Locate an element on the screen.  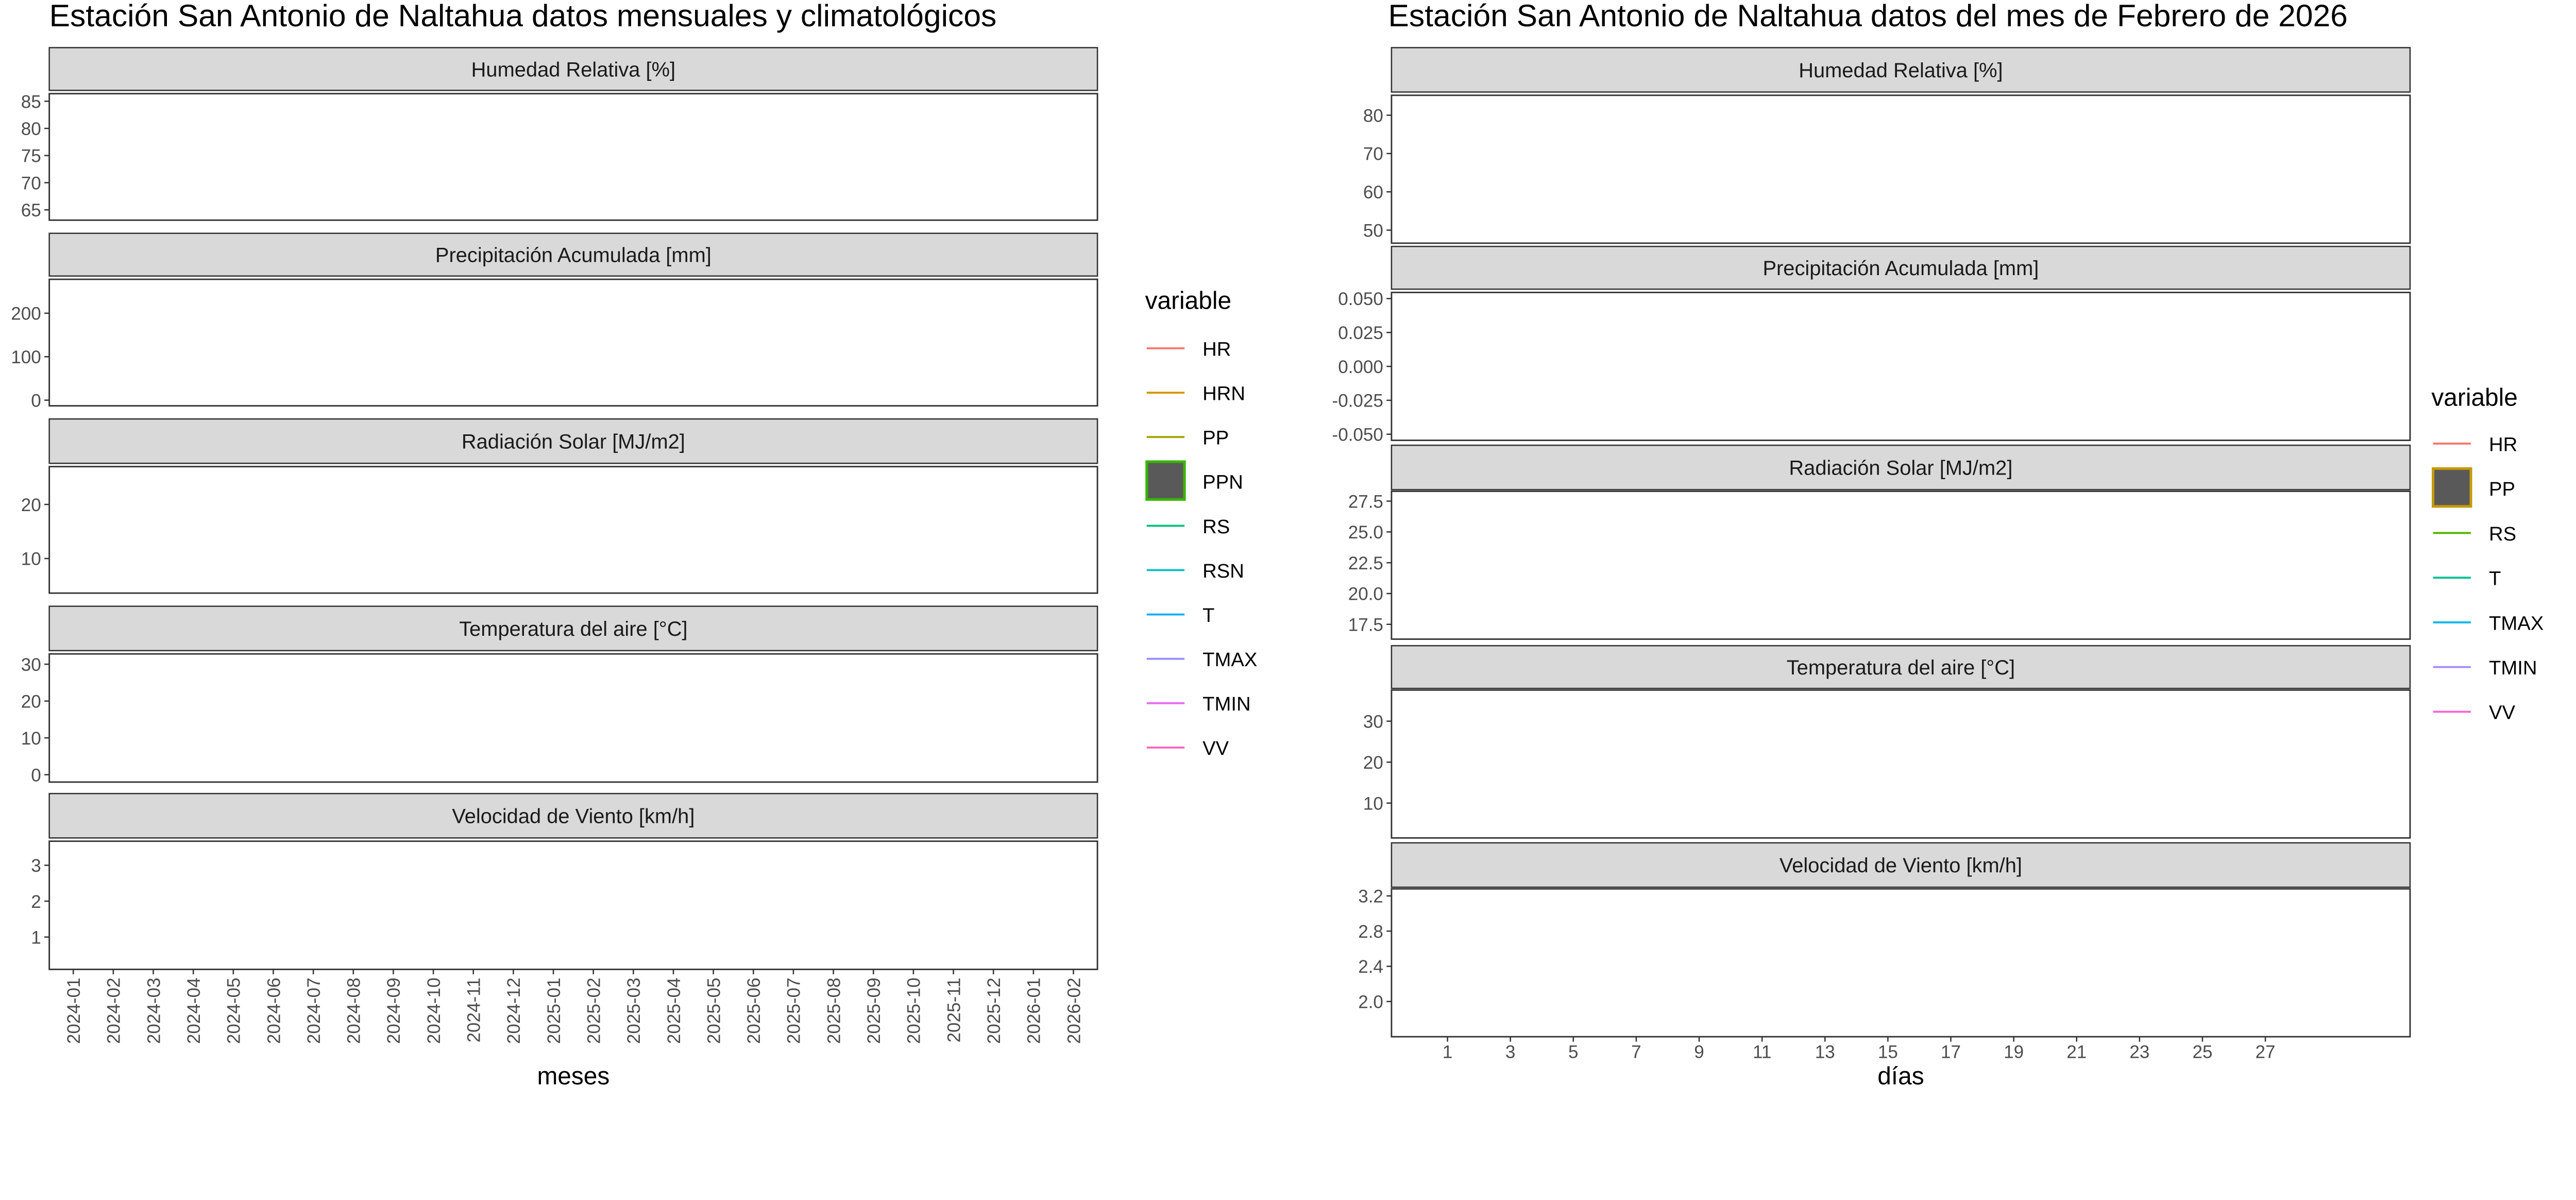
x-tick-label: 2025-01 is located at coordinates (554, 1010).